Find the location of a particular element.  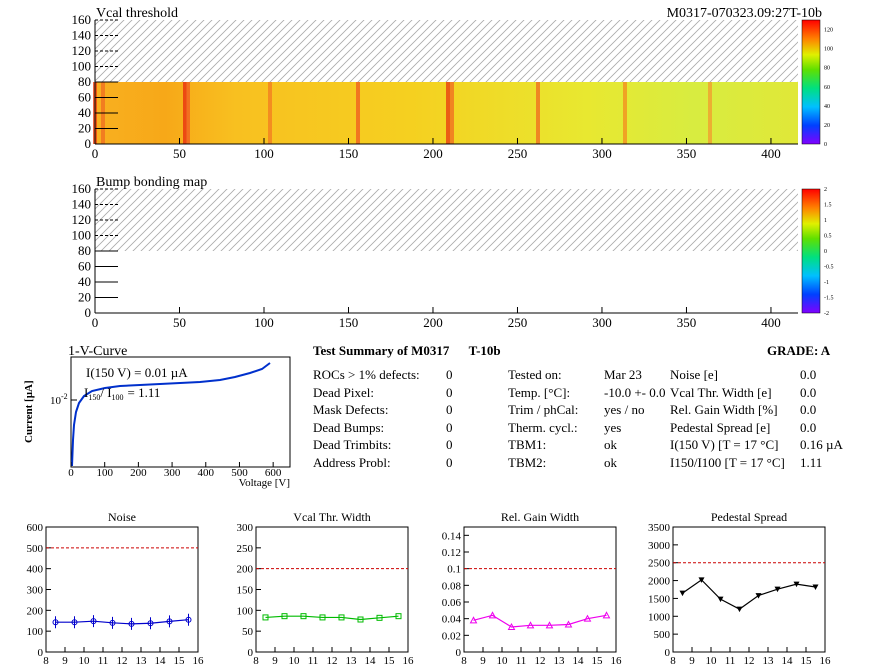

map-xtick-label: 0 is located at coordinates (95, 153).